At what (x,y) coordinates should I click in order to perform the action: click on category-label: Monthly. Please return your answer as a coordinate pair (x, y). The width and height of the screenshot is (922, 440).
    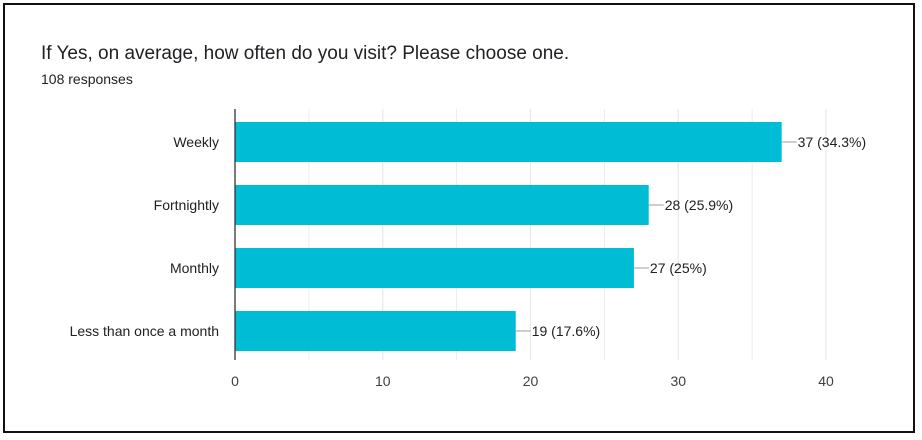
    Looking at the image, I should click on (194, 268).